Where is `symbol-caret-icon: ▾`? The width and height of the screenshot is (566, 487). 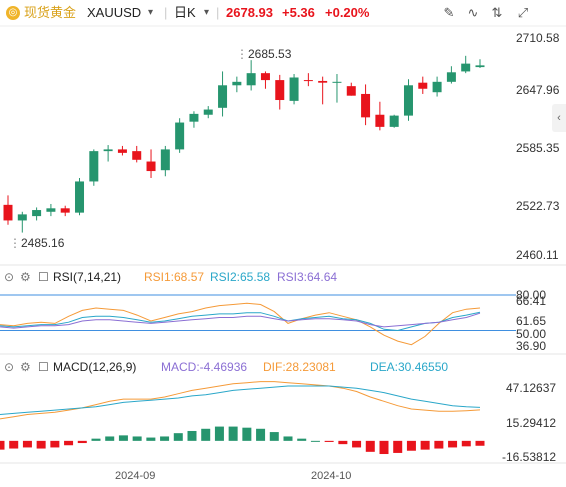 symbol-caret-icon: ▾ is located at coordinates (151, 12).